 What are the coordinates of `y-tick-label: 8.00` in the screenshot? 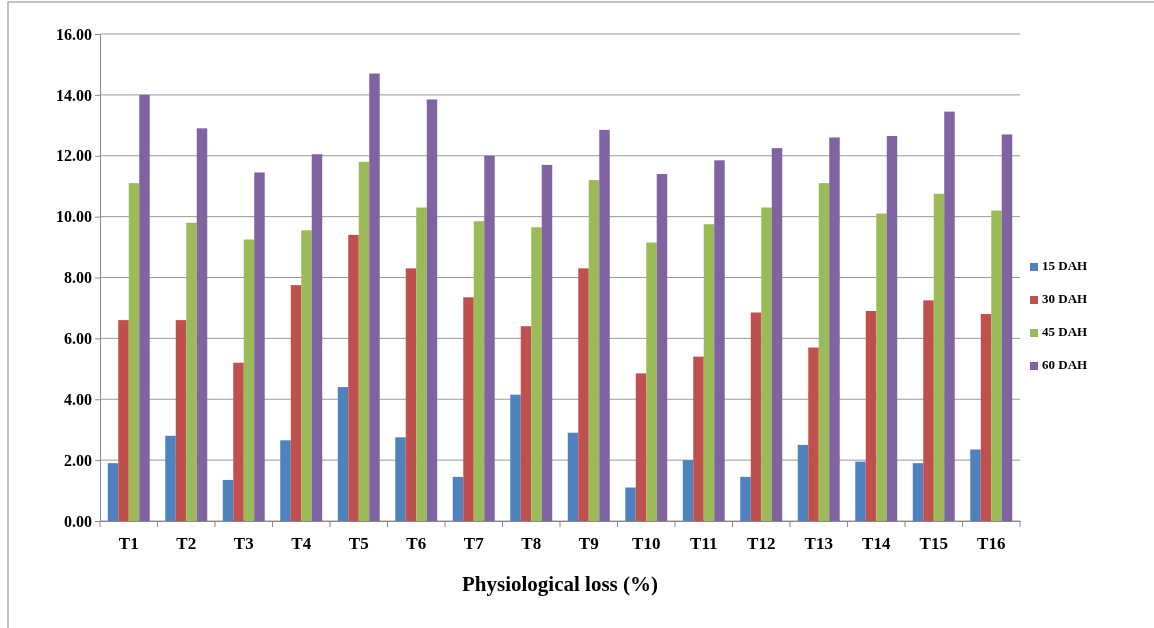 It's located at (78, 278).